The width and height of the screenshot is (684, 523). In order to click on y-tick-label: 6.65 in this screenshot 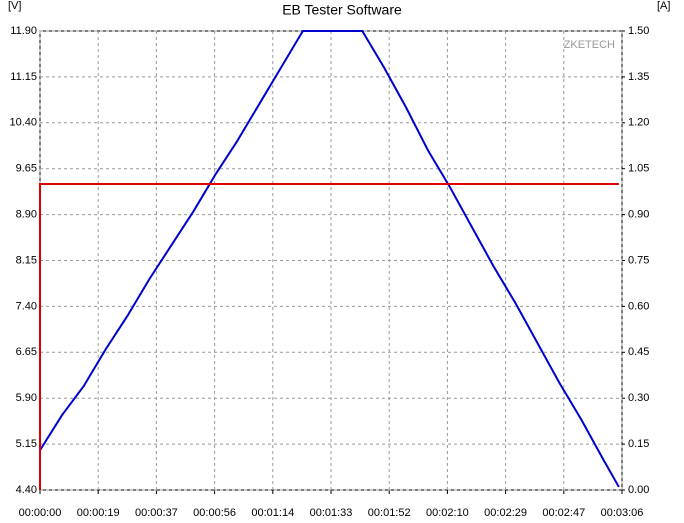, I will do `click(26, 352)`.